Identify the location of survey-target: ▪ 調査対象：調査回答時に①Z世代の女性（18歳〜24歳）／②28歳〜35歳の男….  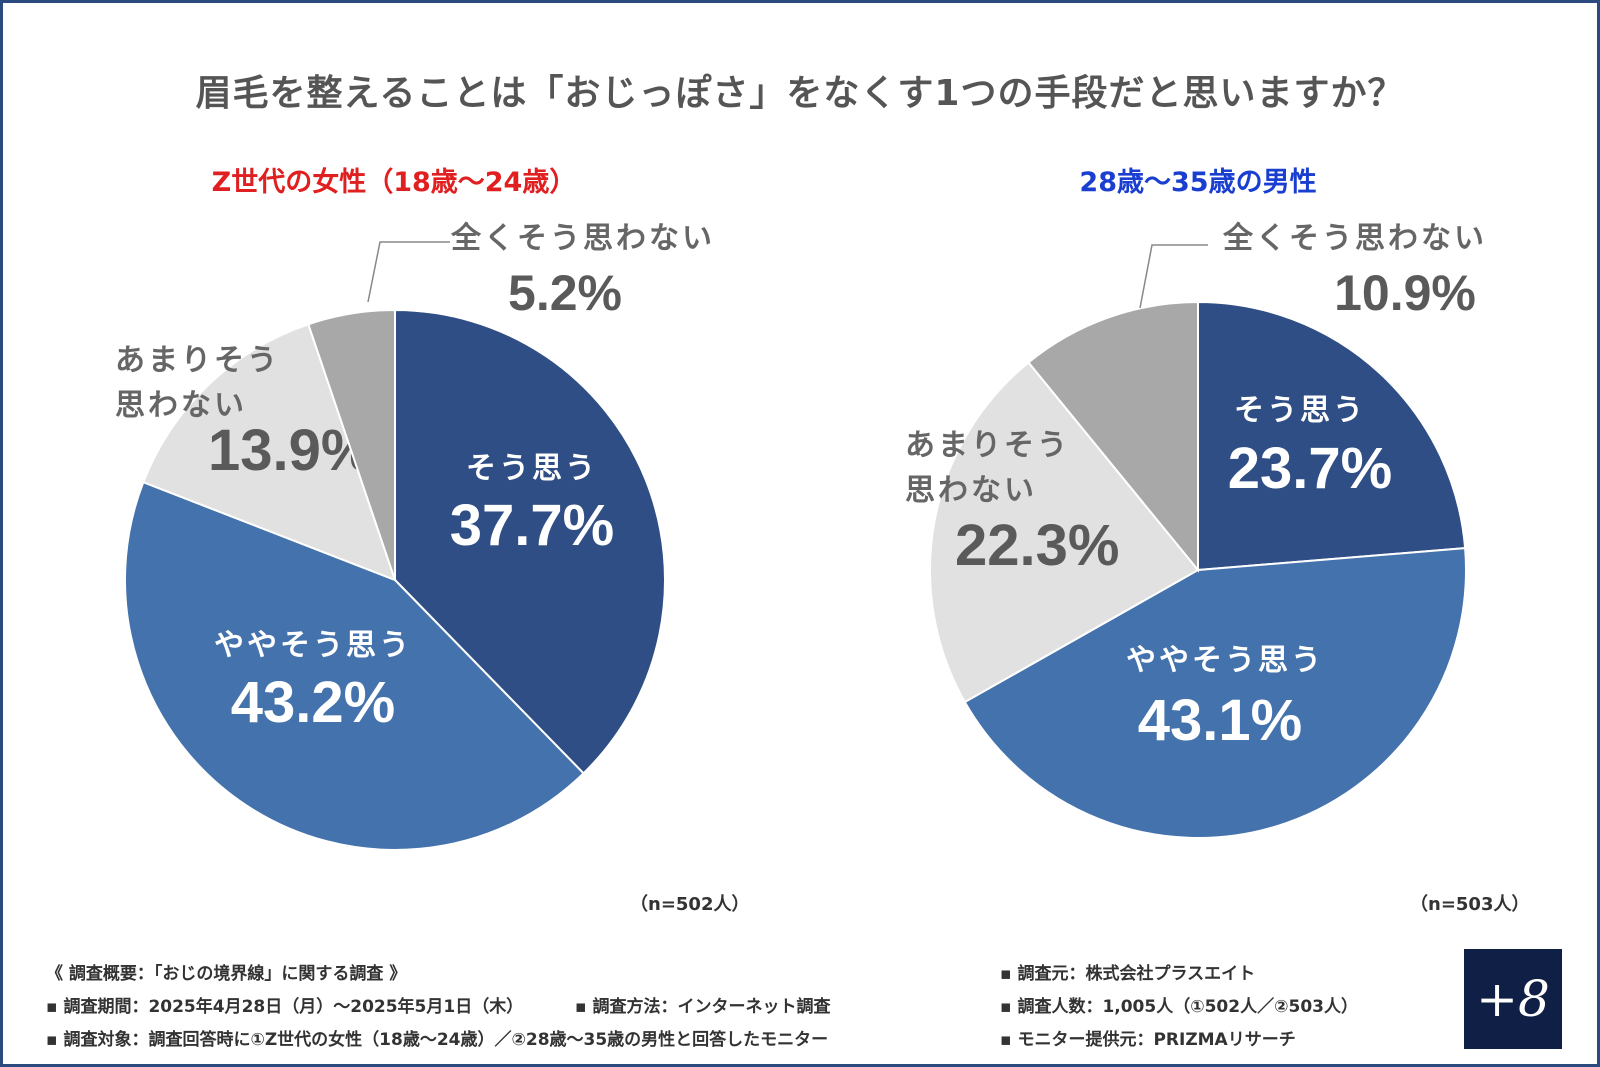
(437, 1040).